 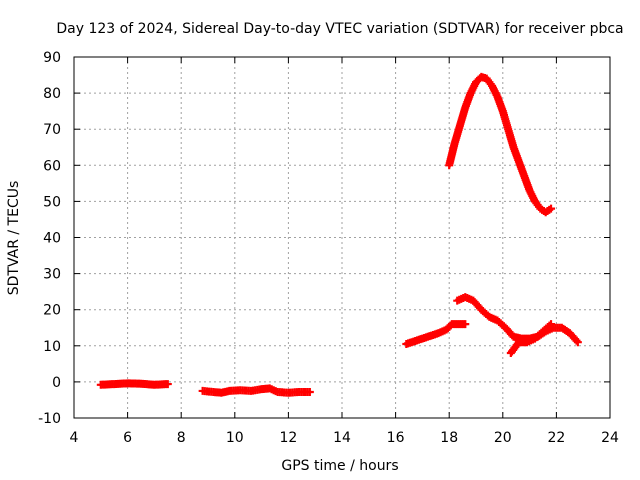 What do you see at coordinates (52, 202) in the screenshot?
I see `y-tick-label: 50` at bounding box center [52, 202].